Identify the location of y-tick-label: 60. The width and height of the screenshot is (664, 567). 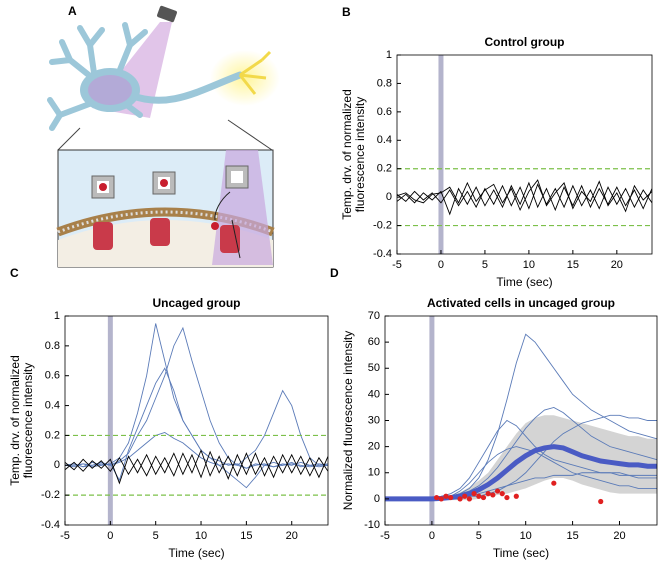
(374, 342).